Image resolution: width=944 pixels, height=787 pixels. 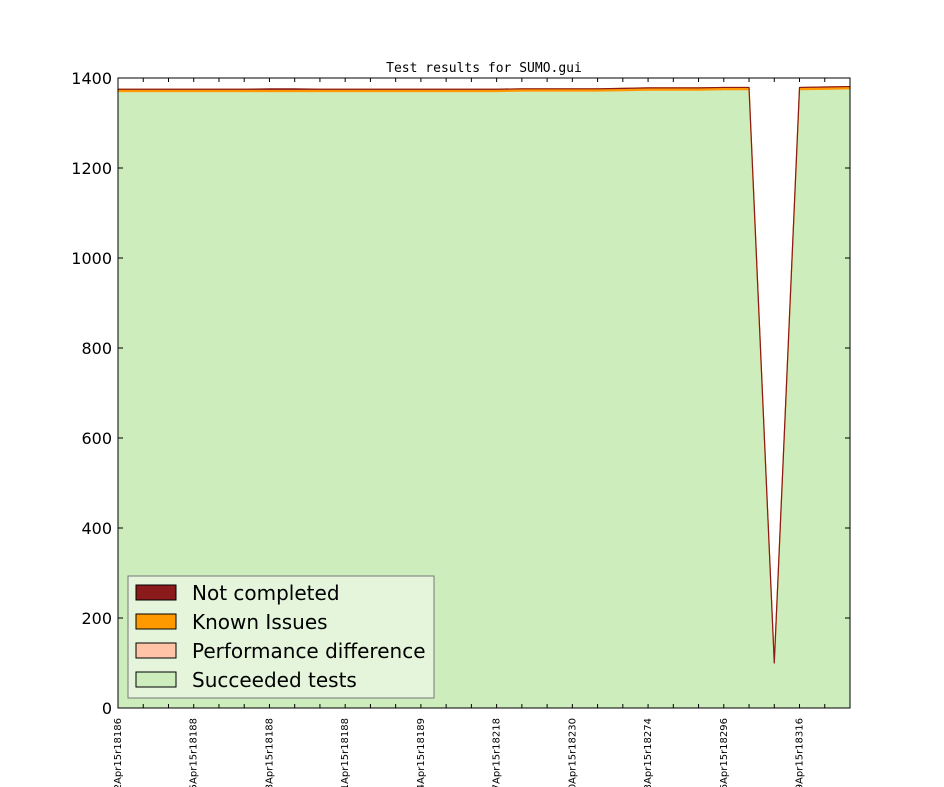 I want to click on y-tick-label: 1000, so click(x=91, y=258).